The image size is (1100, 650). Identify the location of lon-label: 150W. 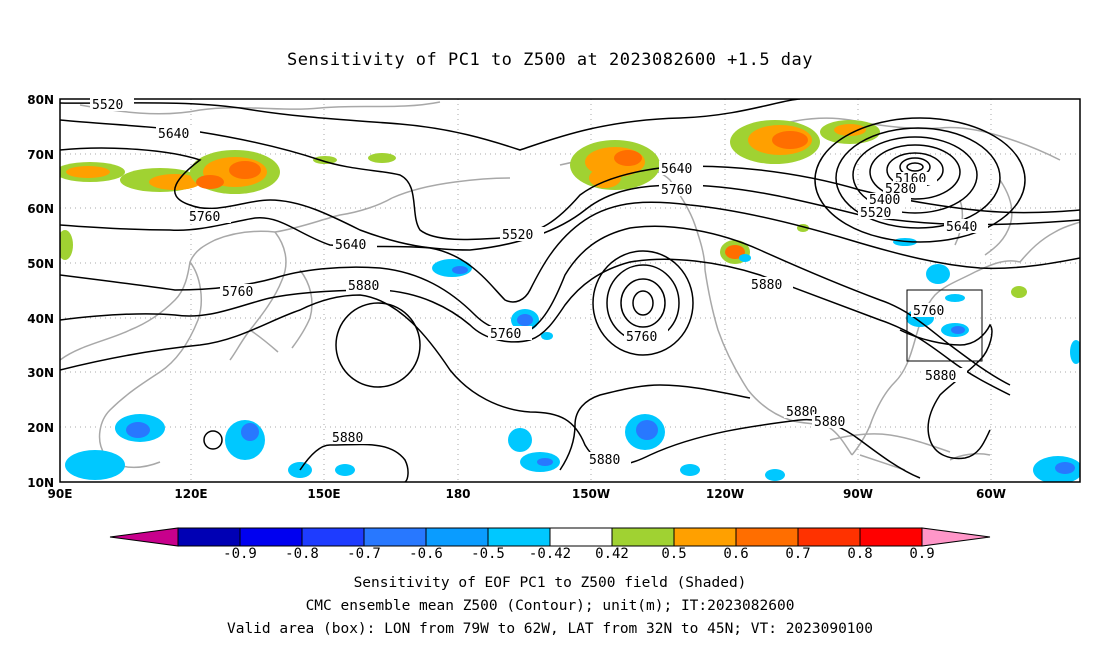
(591, 494).